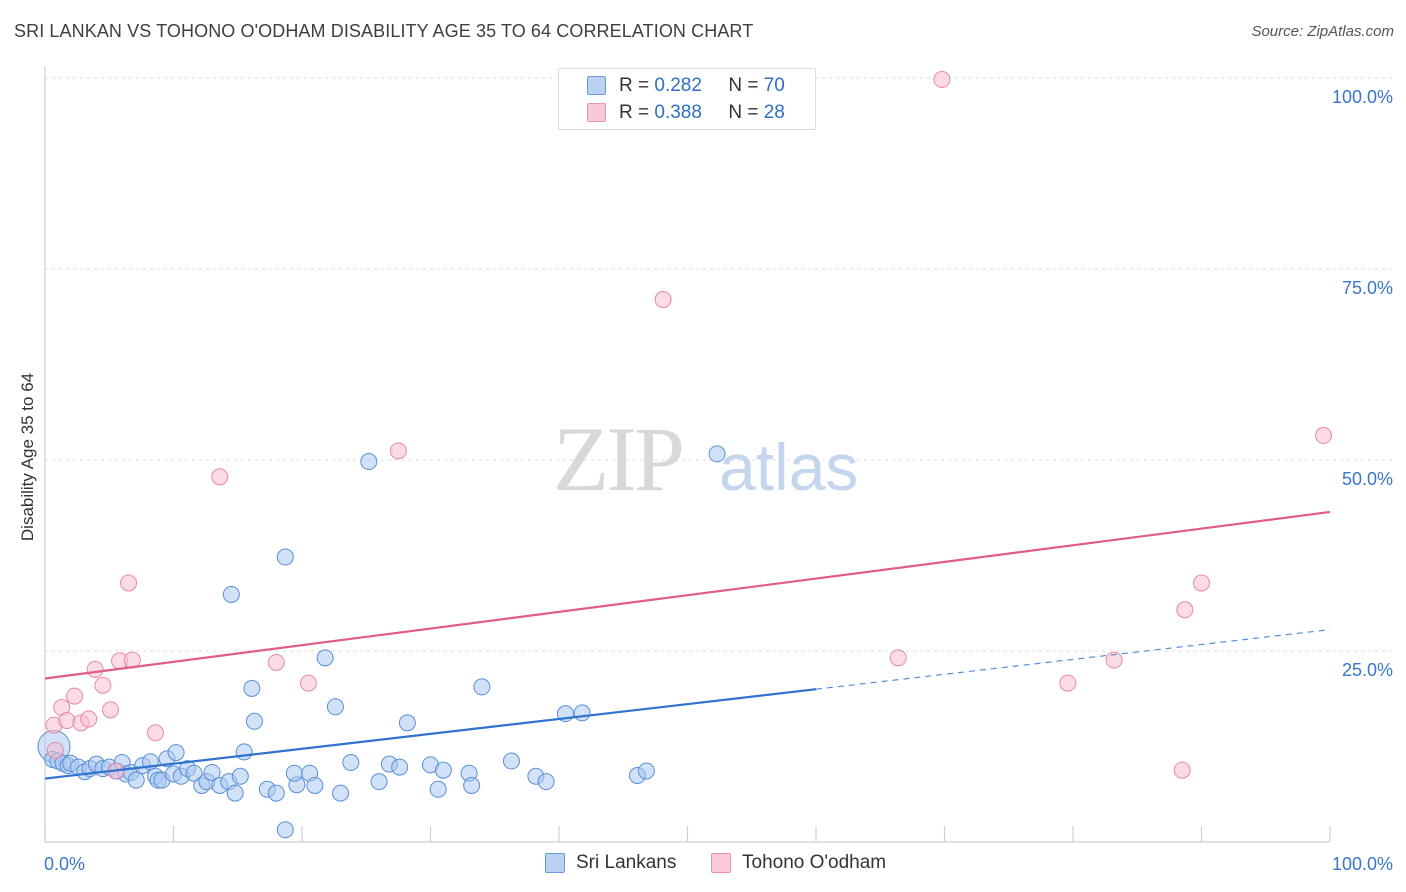  What do you see at coordinates (1362, 864) in the screenshot?
I see `x-tick-label-max: 100.0%` at bounding box center [1362, 864].